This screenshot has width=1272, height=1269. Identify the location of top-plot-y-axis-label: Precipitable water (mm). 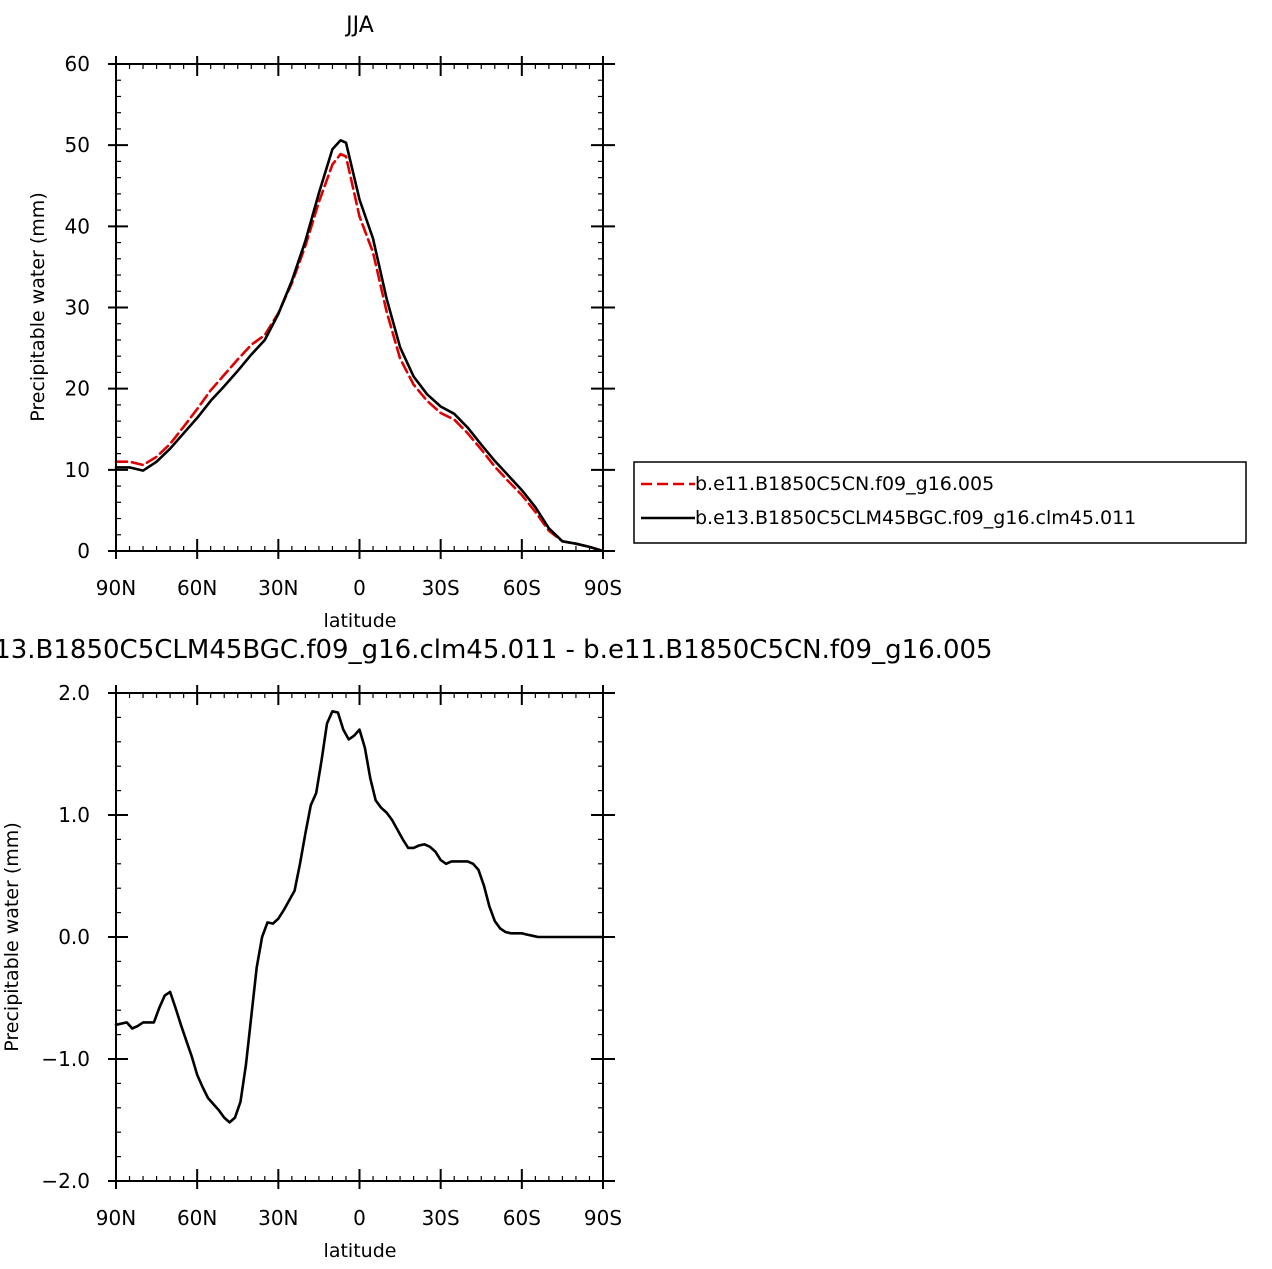
(38, 306).